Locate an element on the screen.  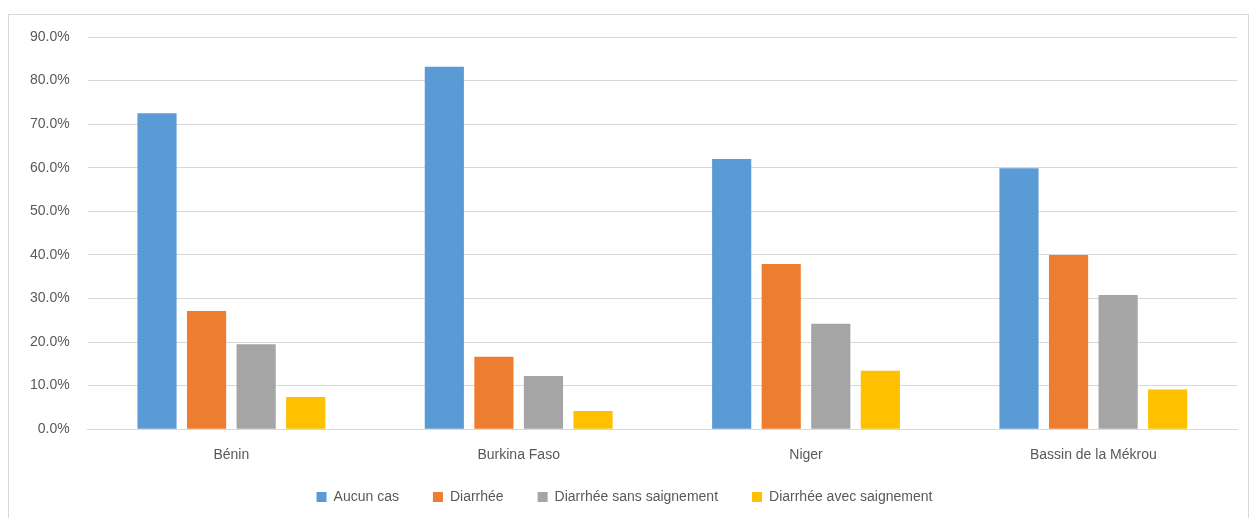
x-tick-label: Niger is located at coordinates (806, 454).